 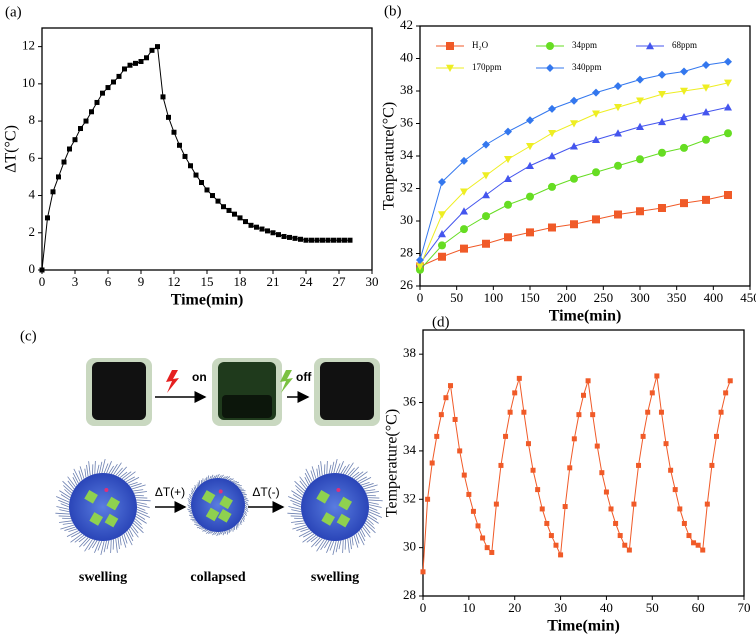 What do you see at coordinates (328, 519) in the screenshot?
I see `drug-cluster` at bounding box center [328, 519].